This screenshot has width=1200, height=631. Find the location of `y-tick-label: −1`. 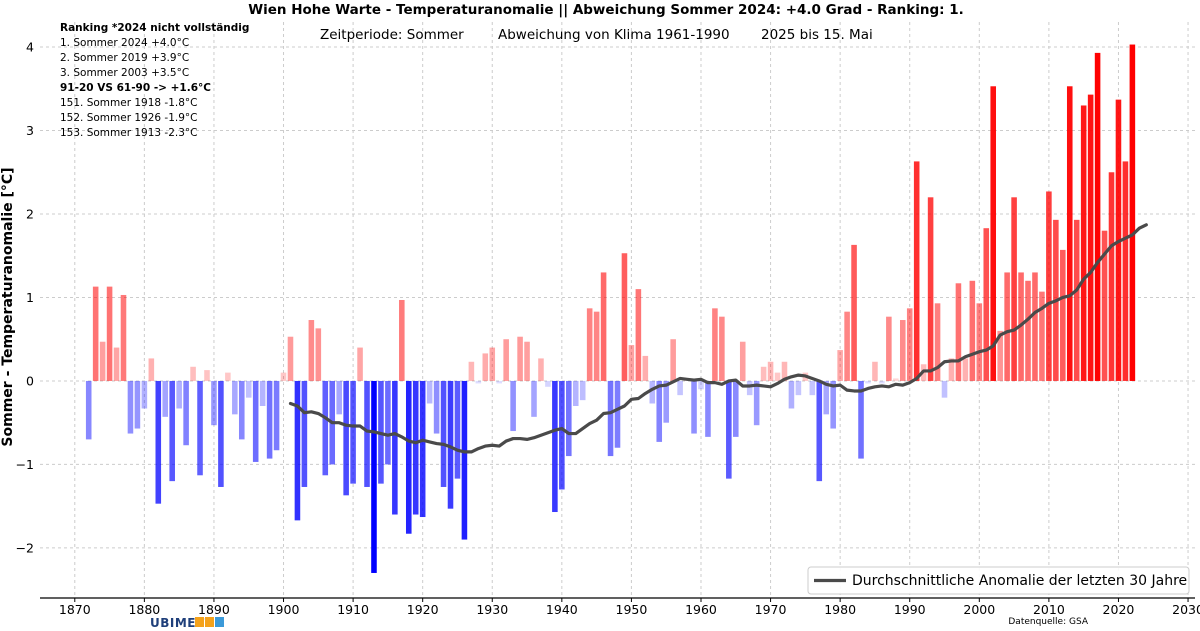

y-tick-label: −1 is located at coordinates (25, 464).